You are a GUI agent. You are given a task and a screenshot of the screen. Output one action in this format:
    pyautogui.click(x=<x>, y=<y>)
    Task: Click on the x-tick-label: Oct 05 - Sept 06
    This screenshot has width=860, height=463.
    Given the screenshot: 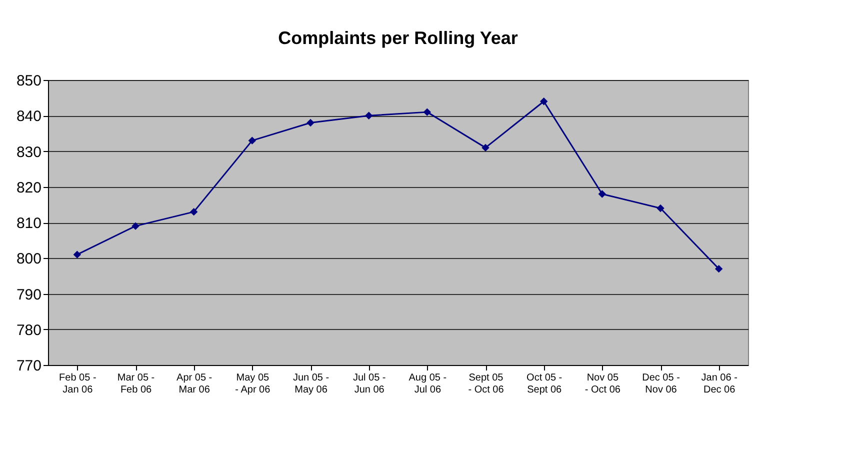 What is the action you would take?
    pyautogui.click(x=544, y=384)
    